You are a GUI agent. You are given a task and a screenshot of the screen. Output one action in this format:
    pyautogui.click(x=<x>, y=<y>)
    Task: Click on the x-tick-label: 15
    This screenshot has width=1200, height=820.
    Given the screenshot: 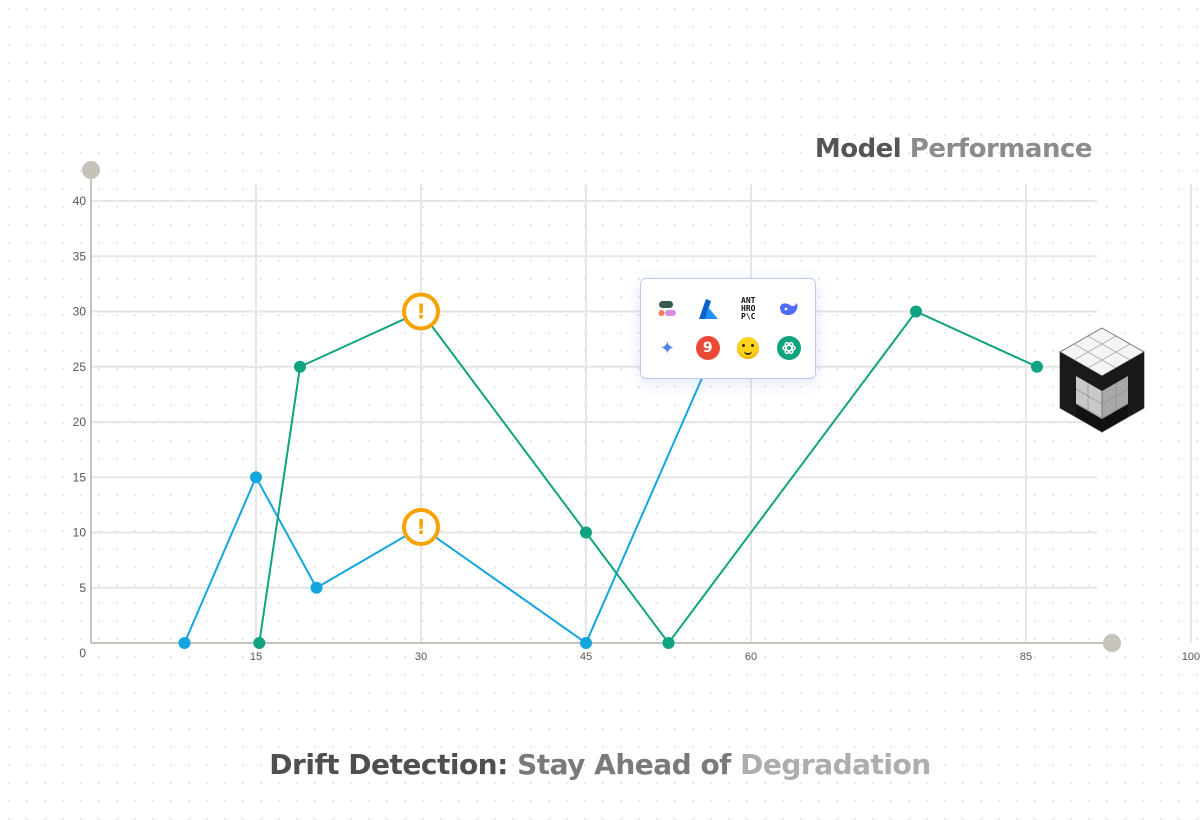 What is the action you would take?
    pyautogui.click(x=256, y=657)
    